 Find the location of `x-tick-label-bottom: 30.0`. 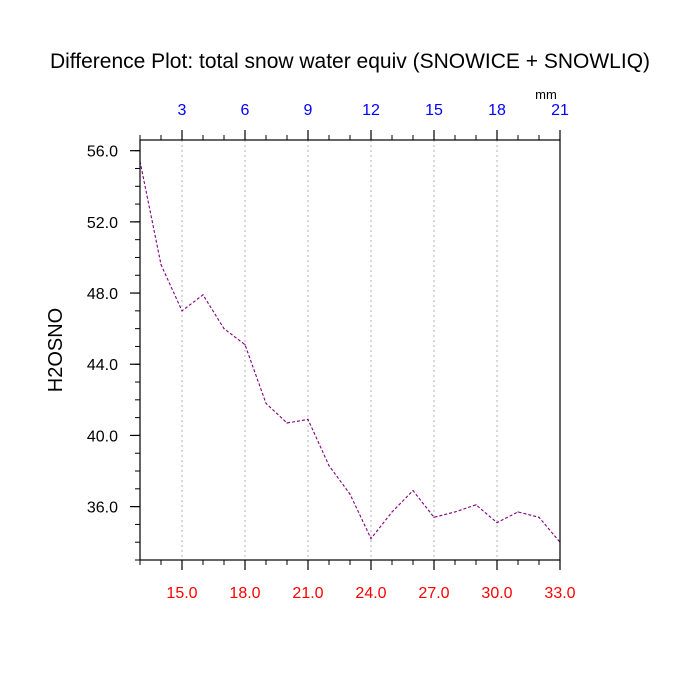

x-tick-label-bottom: 30.0 is located at coordinates (496, 593).